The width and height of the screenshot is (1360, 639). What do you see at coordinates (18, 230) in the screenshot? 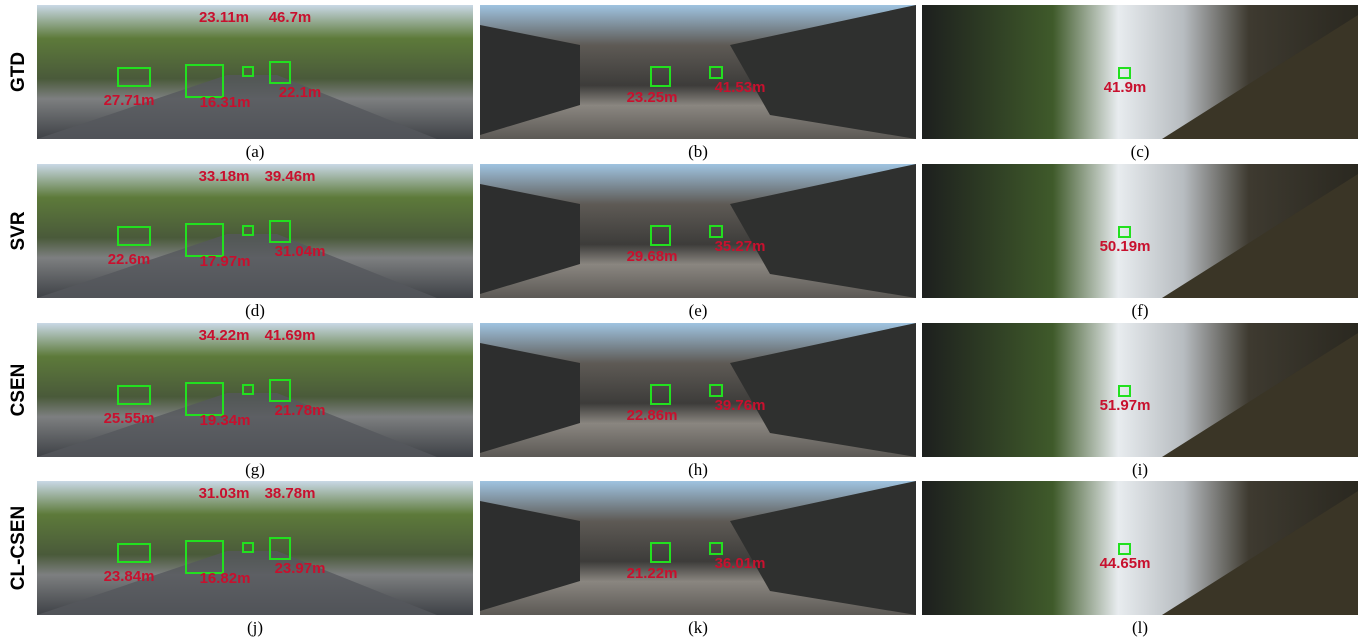
I see `row-label: SVR` at bounding box center [18, 230].